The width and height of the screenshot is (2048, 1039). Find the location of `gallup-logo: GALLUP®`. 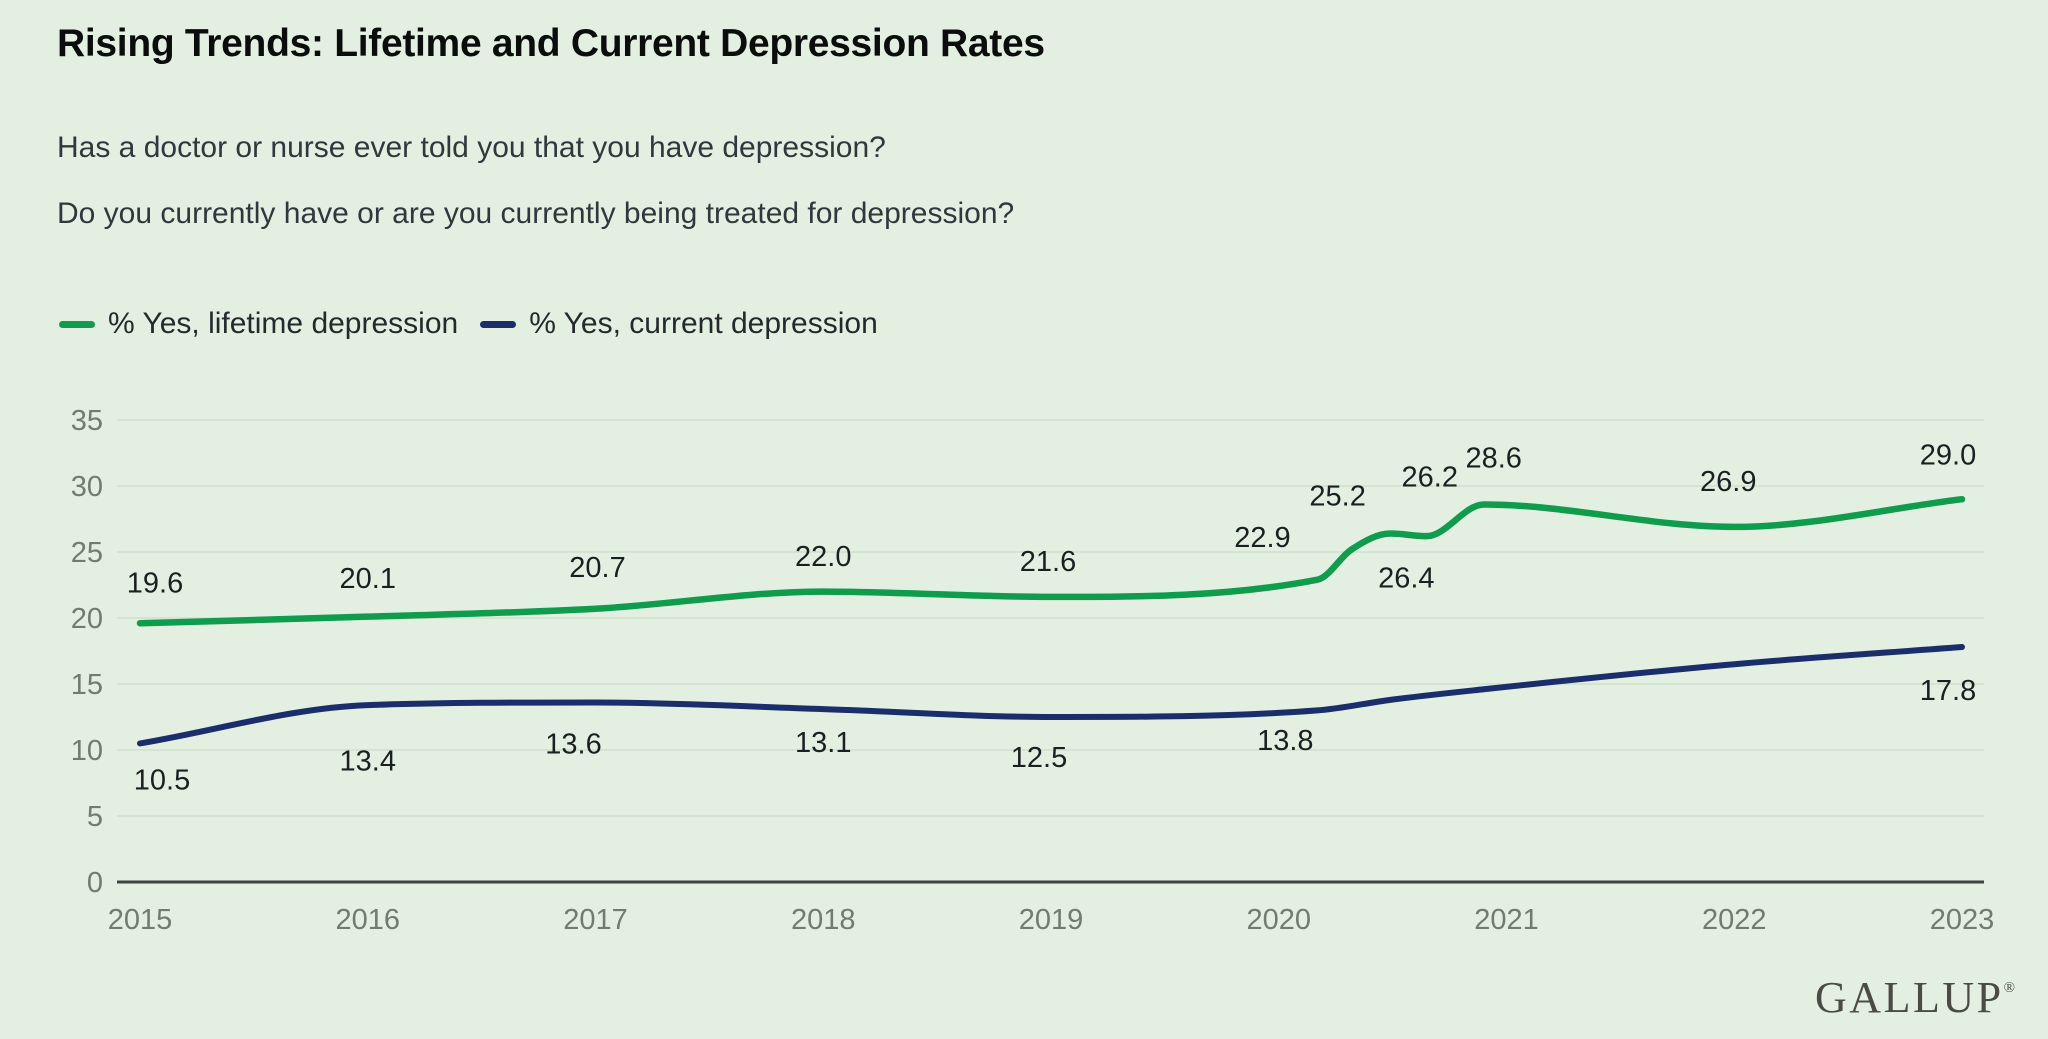

gallup-logo: GALLUP® is located at coordinates (1915, 997).